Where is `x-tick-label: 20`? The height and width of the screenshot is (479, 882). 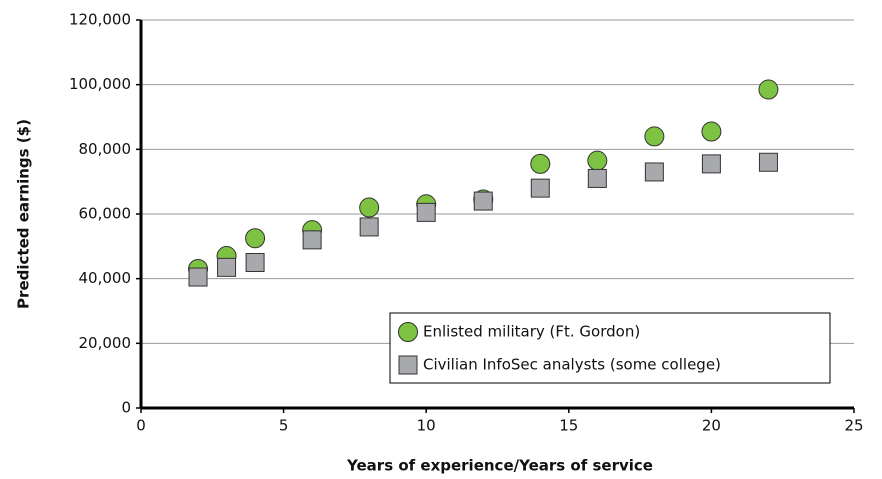
x-tick-label: 20 is located at coordinates (711, 426).